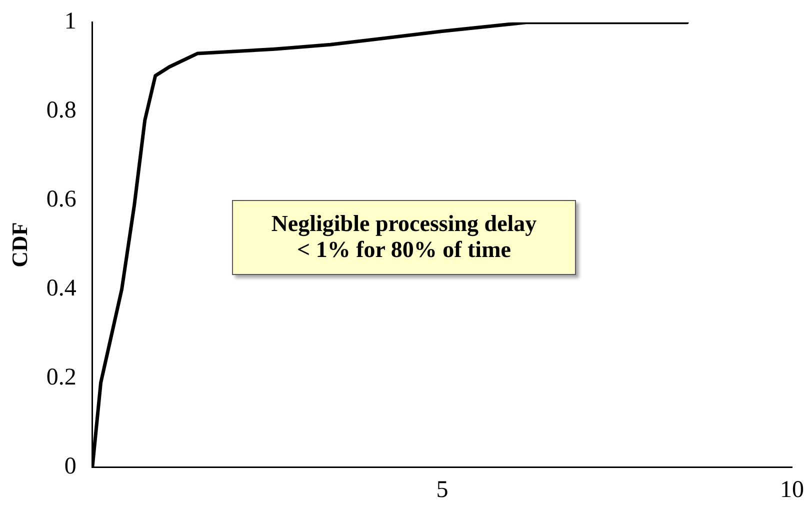 Image resolution: width=810 pixels, height=512 pixels. I want to click on y-tick-label: 0.6, so click(61, 199).